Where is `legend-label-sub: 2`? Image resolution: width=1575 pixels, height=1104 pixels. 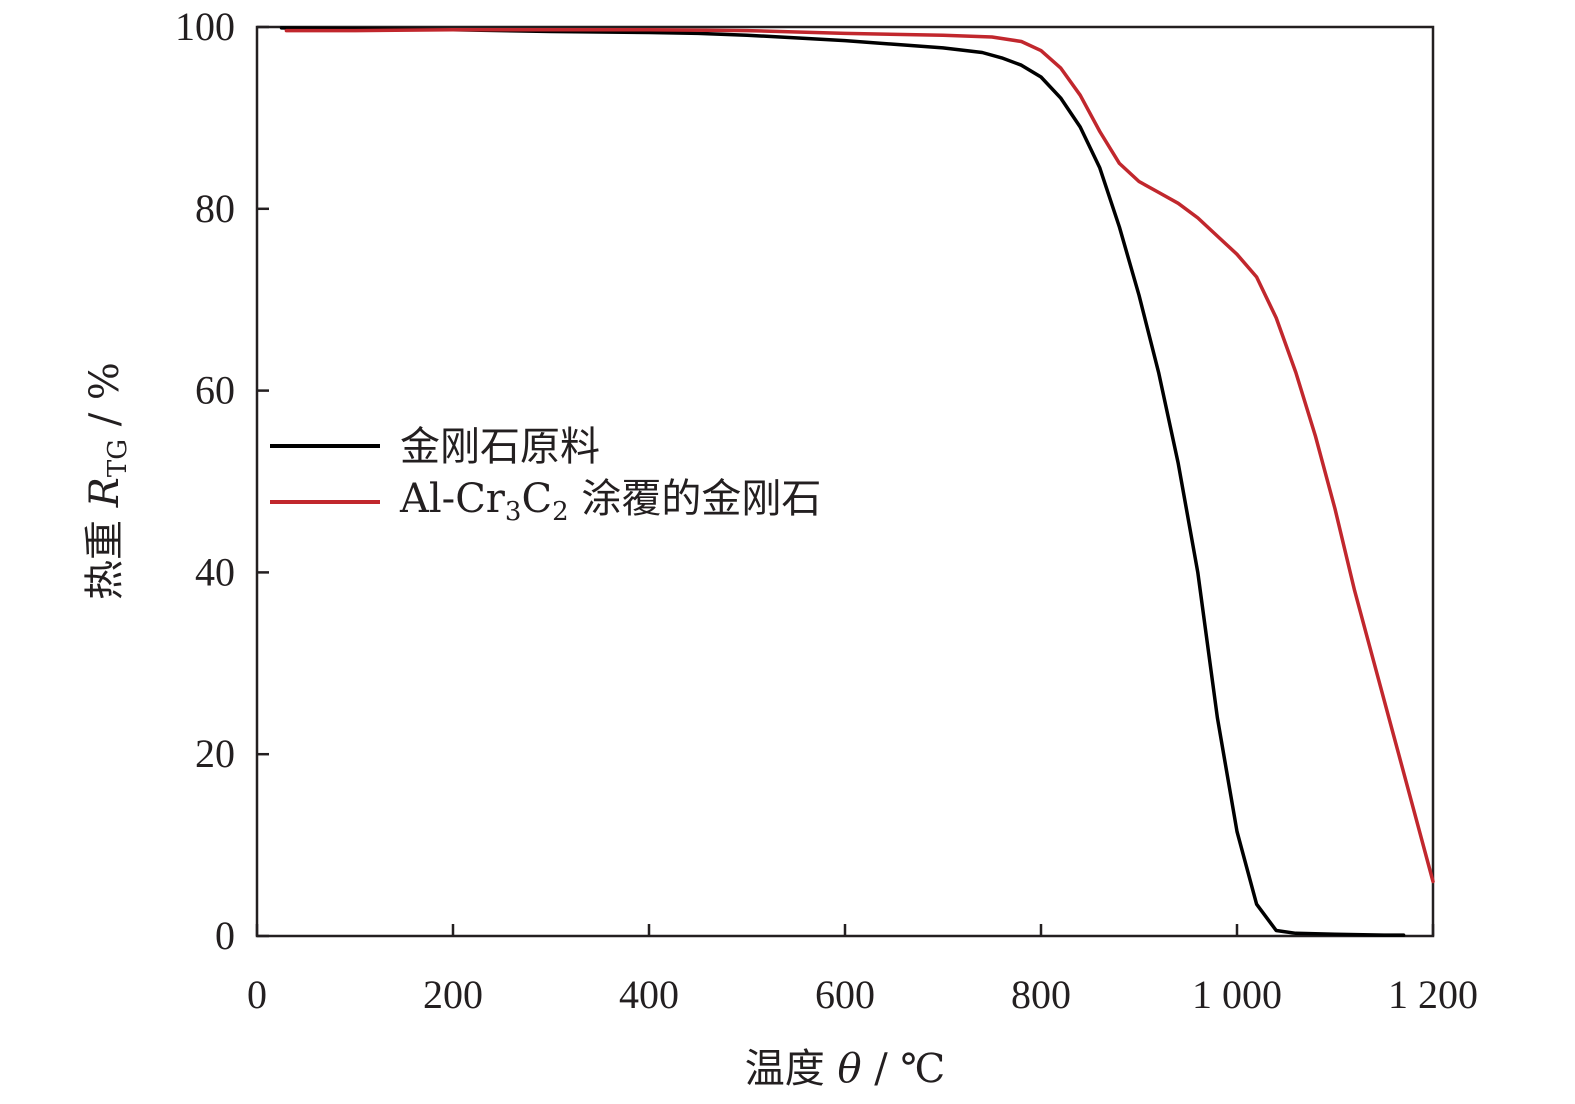 legend-label-sub: 2 is located at coordinates (560, 512).